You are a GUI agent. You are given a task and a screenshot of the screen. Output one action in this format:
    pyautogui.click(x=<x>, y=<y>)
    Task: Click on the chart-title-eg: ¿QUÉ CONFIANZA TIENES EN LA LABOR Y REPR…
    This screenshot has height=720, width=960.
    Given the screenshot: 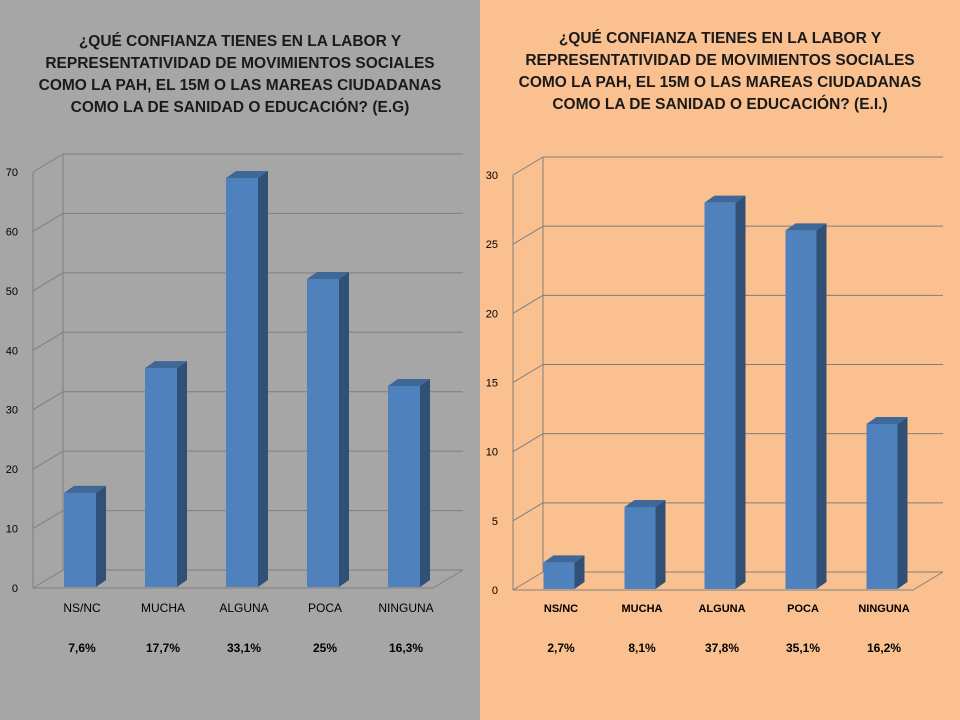 What is the action you would take?
    pyautogui.click(x=240, y=74)
    